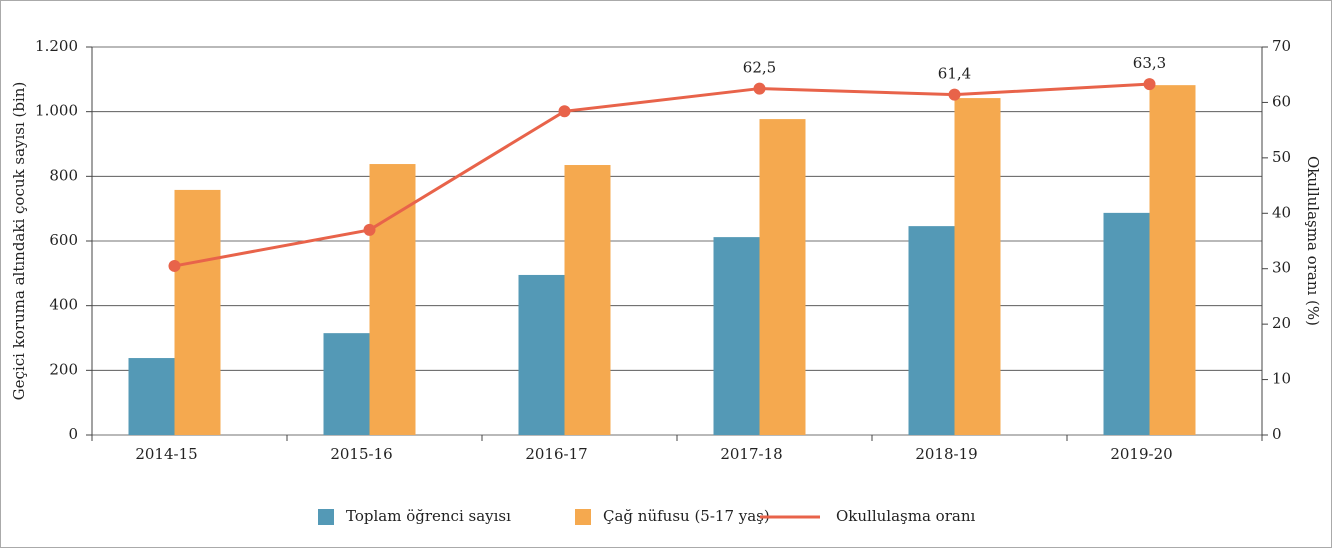 The width and height of the screenshot is (1332, 548). I want to click on y2-tick-label: 30, so click(1281, 268).